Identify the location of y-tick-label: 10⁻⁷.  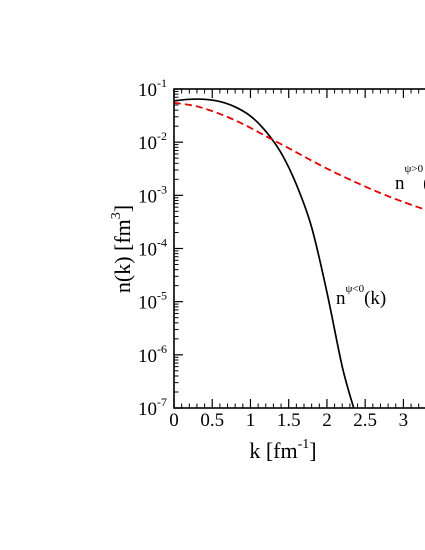
(152, 407).